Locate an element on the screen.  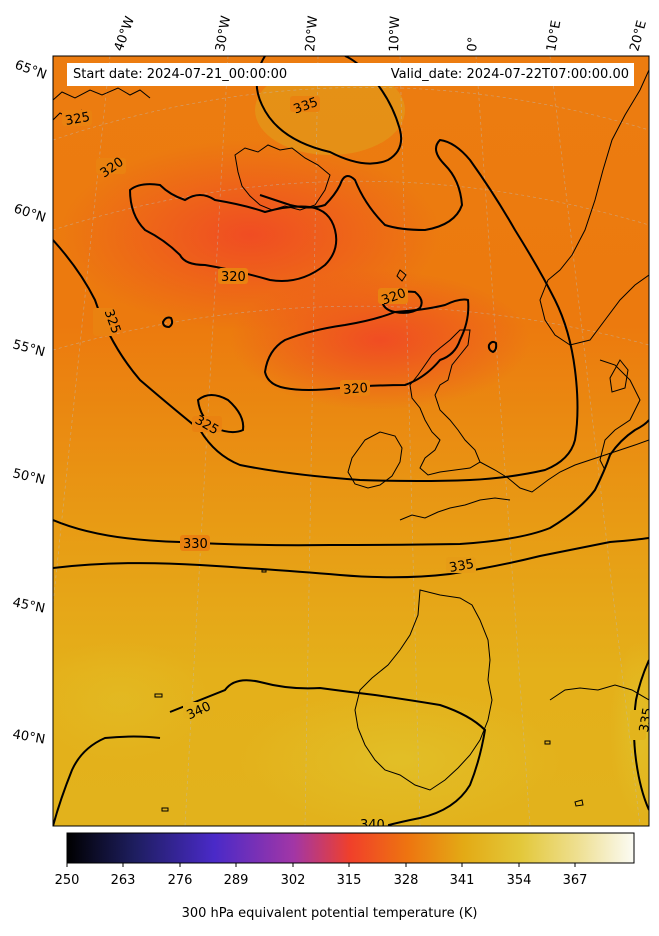
start-date-text: Start date: 2024-07-21_00:00:00 is located at coordinates (180, 74).